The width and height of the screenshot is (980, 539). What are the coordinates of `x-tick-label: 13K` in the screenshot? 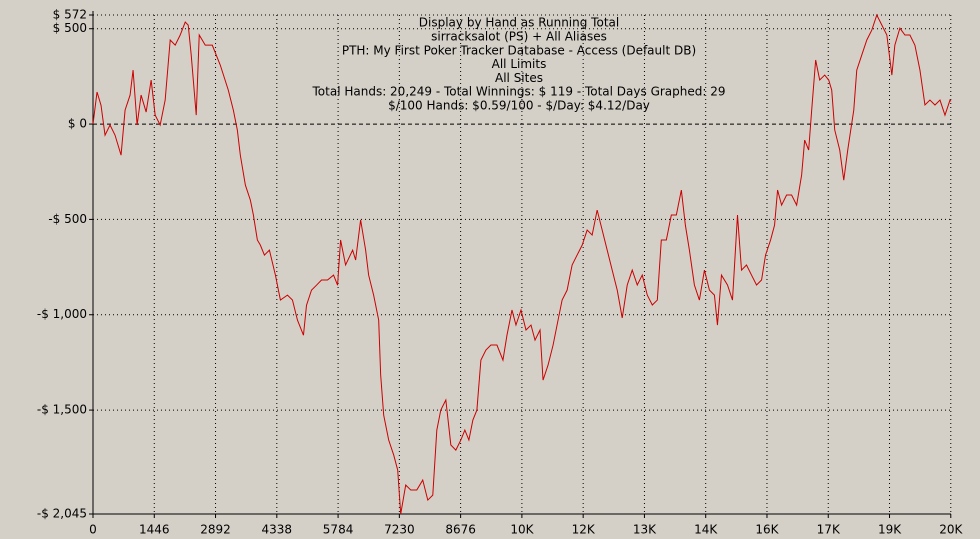 It's located at (645, 530).